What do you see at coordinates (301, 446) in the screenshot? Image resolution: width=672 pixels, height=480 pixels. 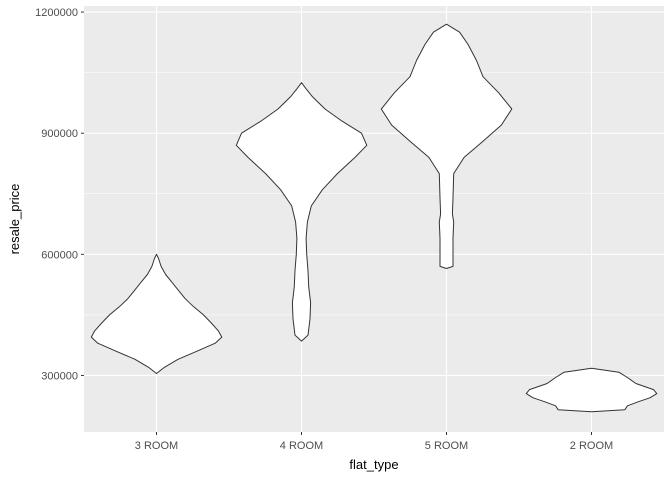 I see `x-tick-label: 4 ROOM` at bounding box center [301, 446].